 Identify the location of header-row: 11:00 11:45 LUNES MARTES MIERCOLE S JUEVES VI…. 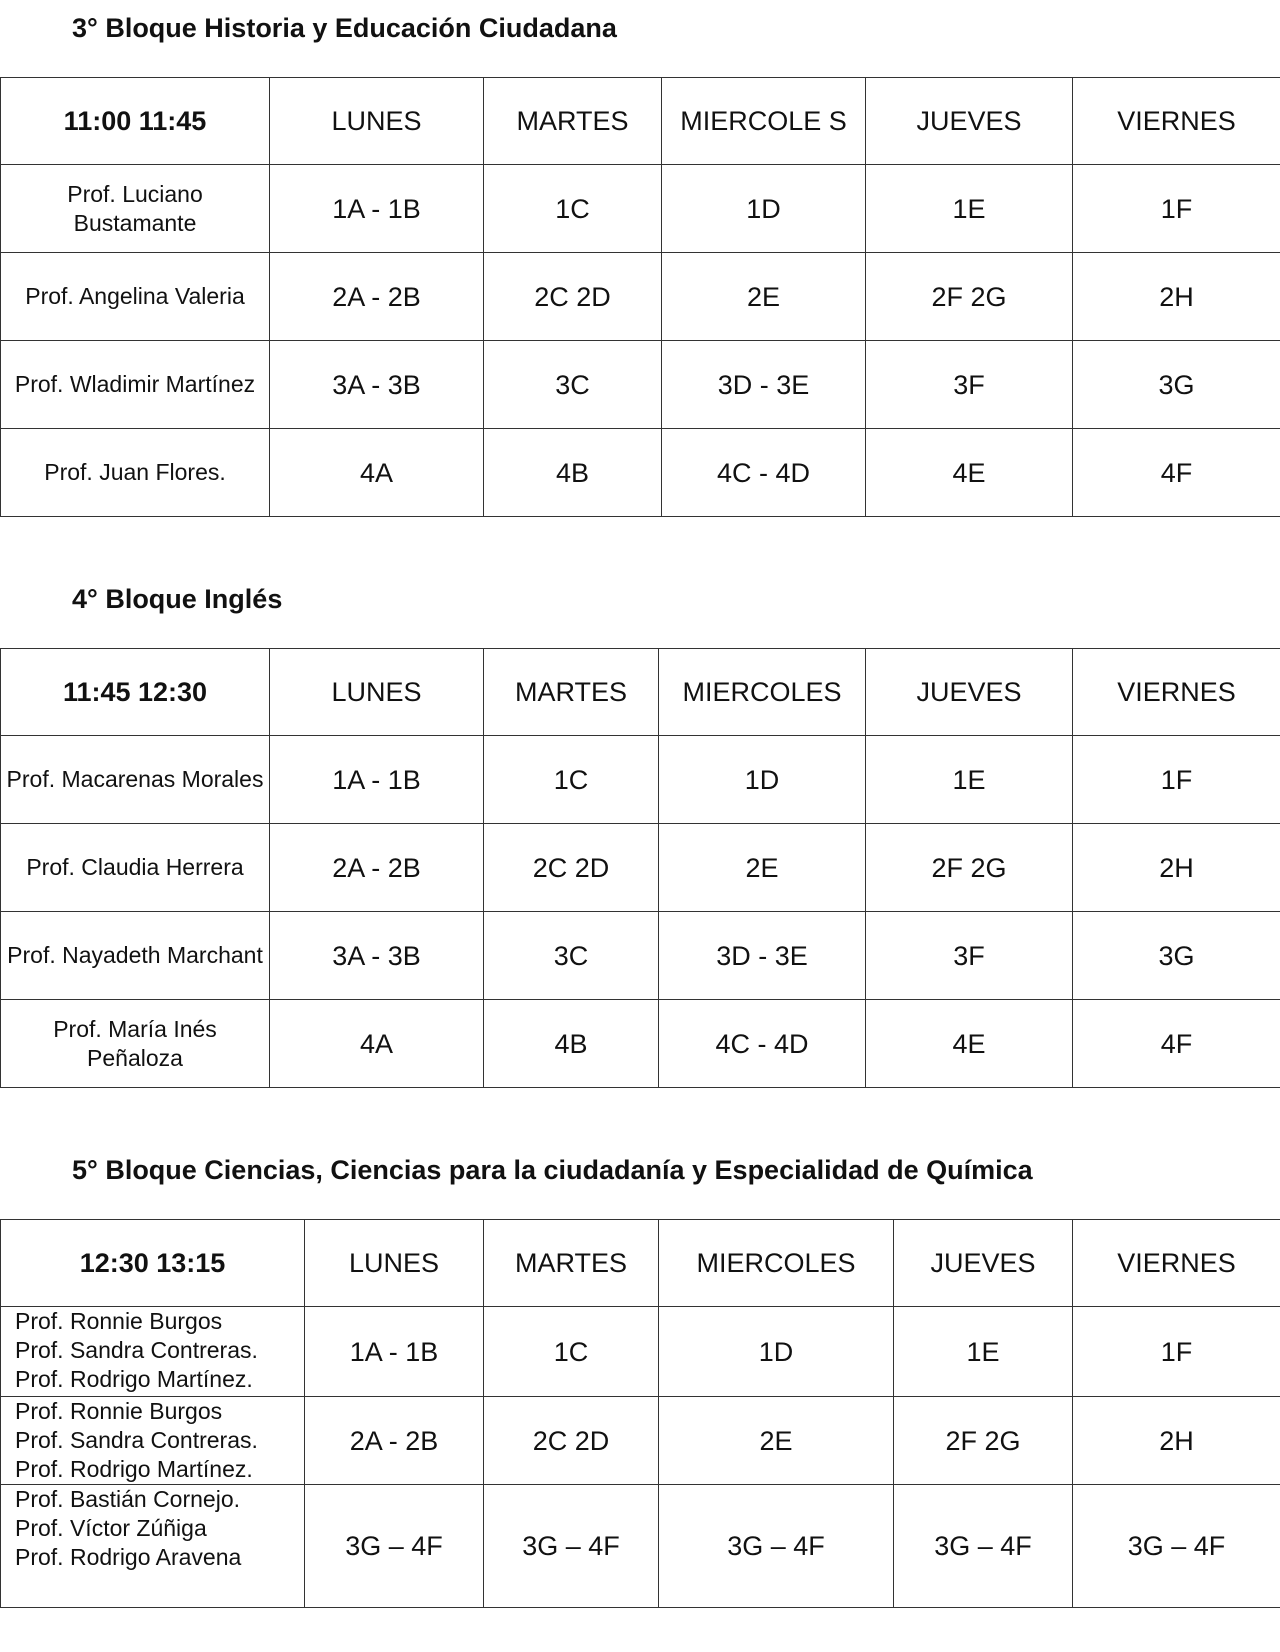
(640, 121).